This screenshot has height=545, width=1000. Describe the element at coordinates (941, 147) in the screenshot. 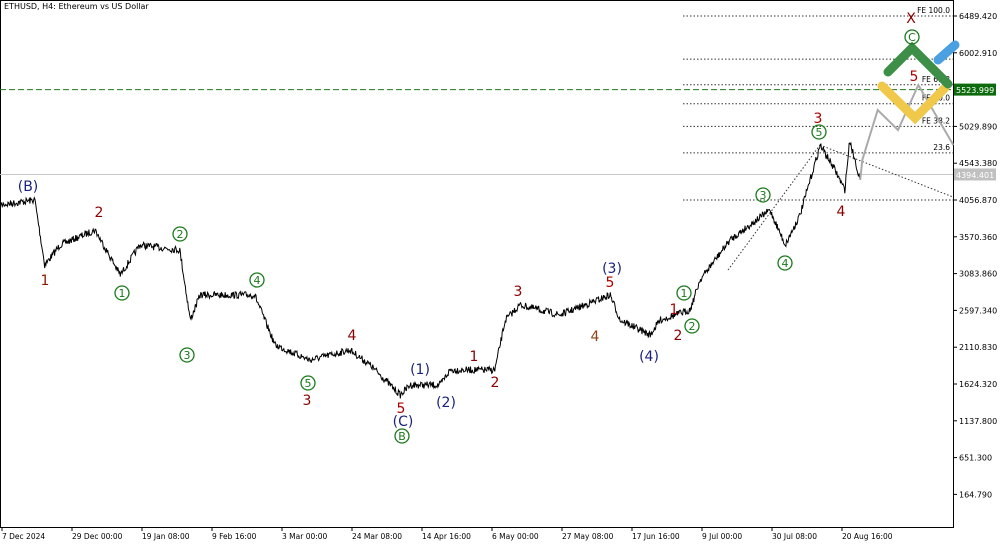

I see `fib-level-label: 23.6` at that location.